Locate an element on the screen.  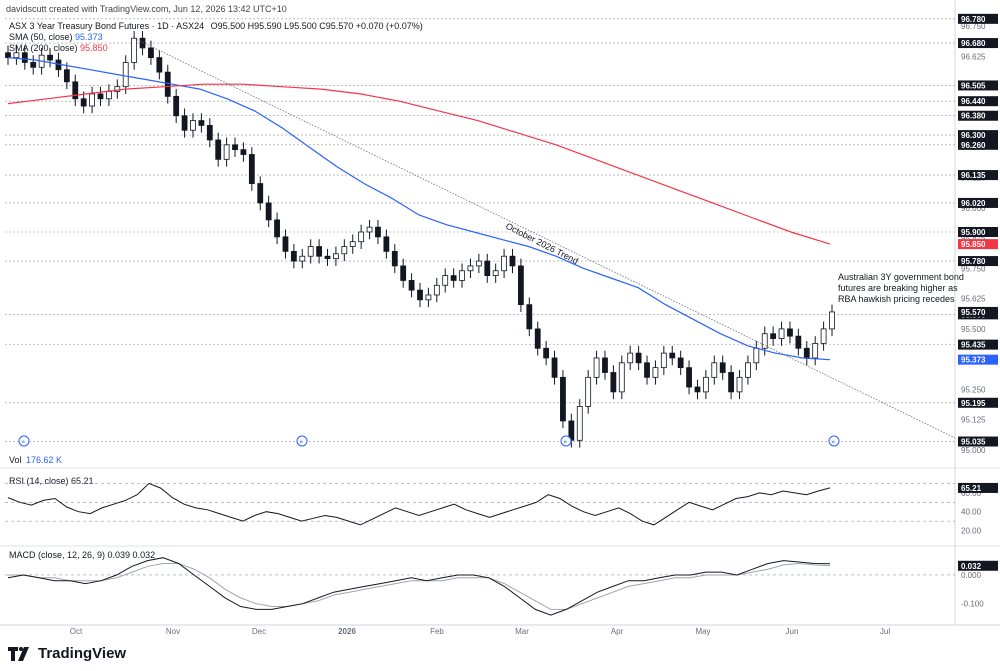
x-tick-label: May is located at coordinates (702, 631).